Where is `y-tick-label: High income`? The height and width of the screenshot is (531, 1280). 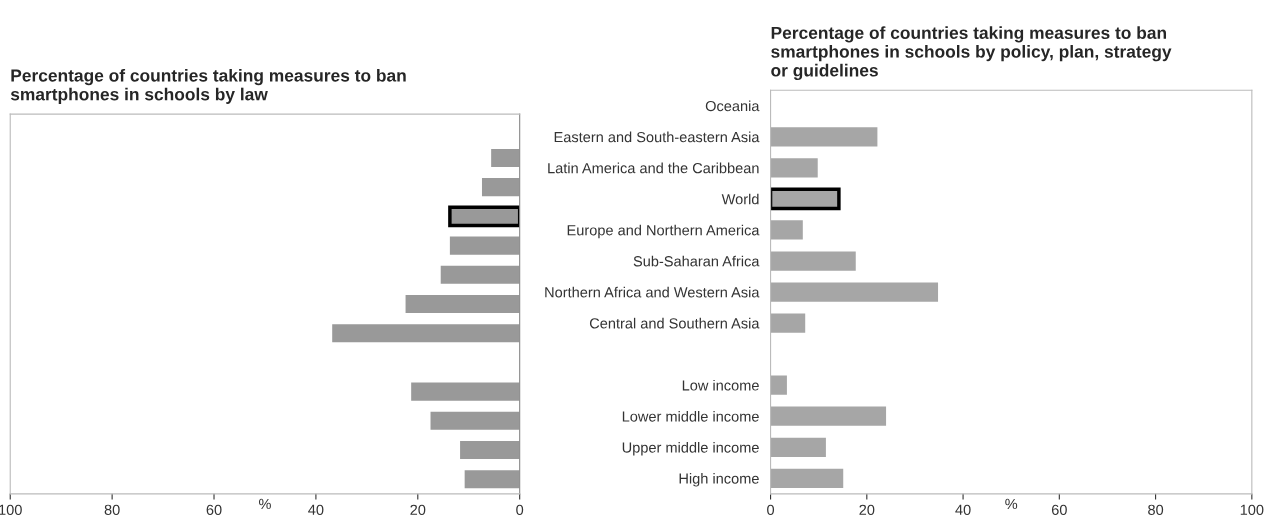
y-tick-label: High income is located at coordinates (719, 480).